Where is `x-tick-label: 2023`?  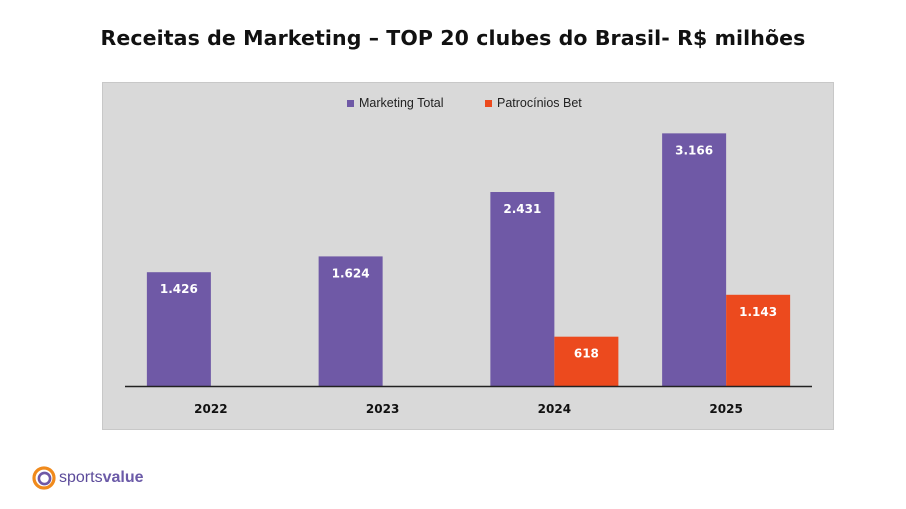 x-tick-label: 2023 is located at coordinates (382, 409).